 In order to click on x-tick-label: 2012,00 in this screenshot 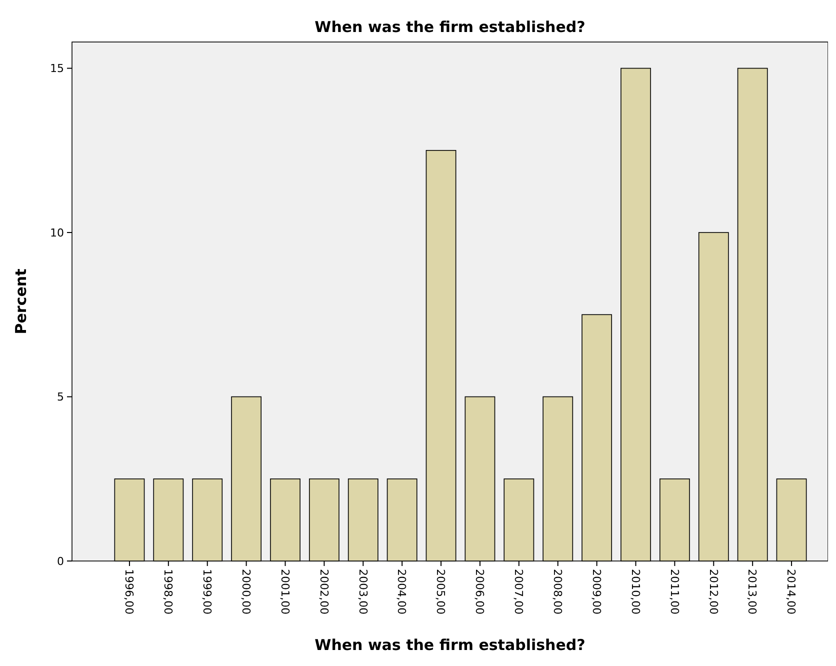, I will do `click(713, 591)`.